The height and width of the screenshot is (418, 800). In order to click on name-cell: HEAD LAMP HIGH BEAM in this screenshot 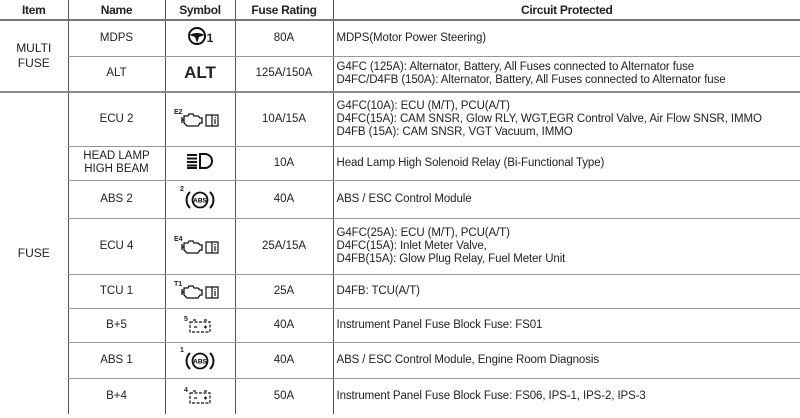, I will do `click(116, 163)`.